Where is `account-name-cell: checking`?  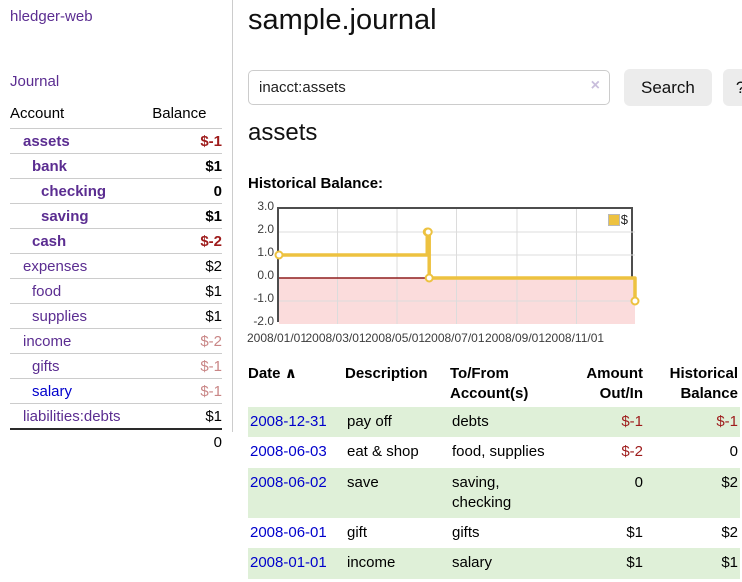 account-name-cell: checking is located at coordinates (81, 191).